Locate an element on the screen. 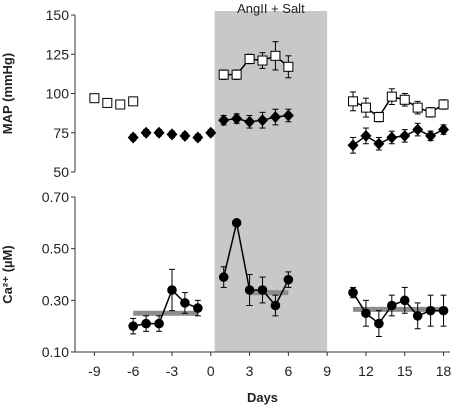 Image resolution: width=454 pixels, height=409 pixels. x-tick-label: 18 is located at coordinates (444, 371).